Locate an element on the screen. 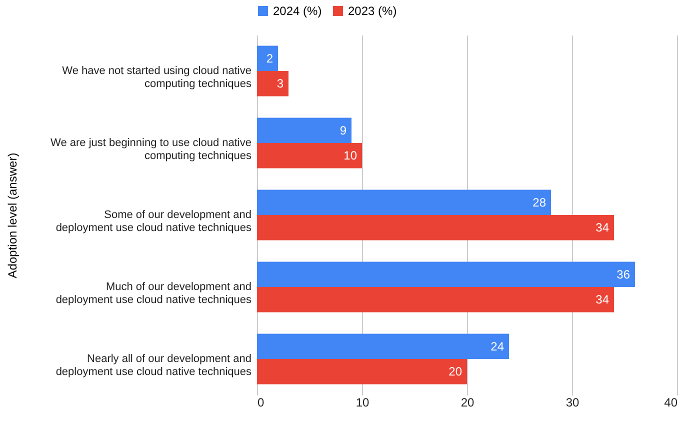 Image resolution: width=700 pixels, height=448 pixels. x-tick-label: 40 is located at coordinates (671, 403).